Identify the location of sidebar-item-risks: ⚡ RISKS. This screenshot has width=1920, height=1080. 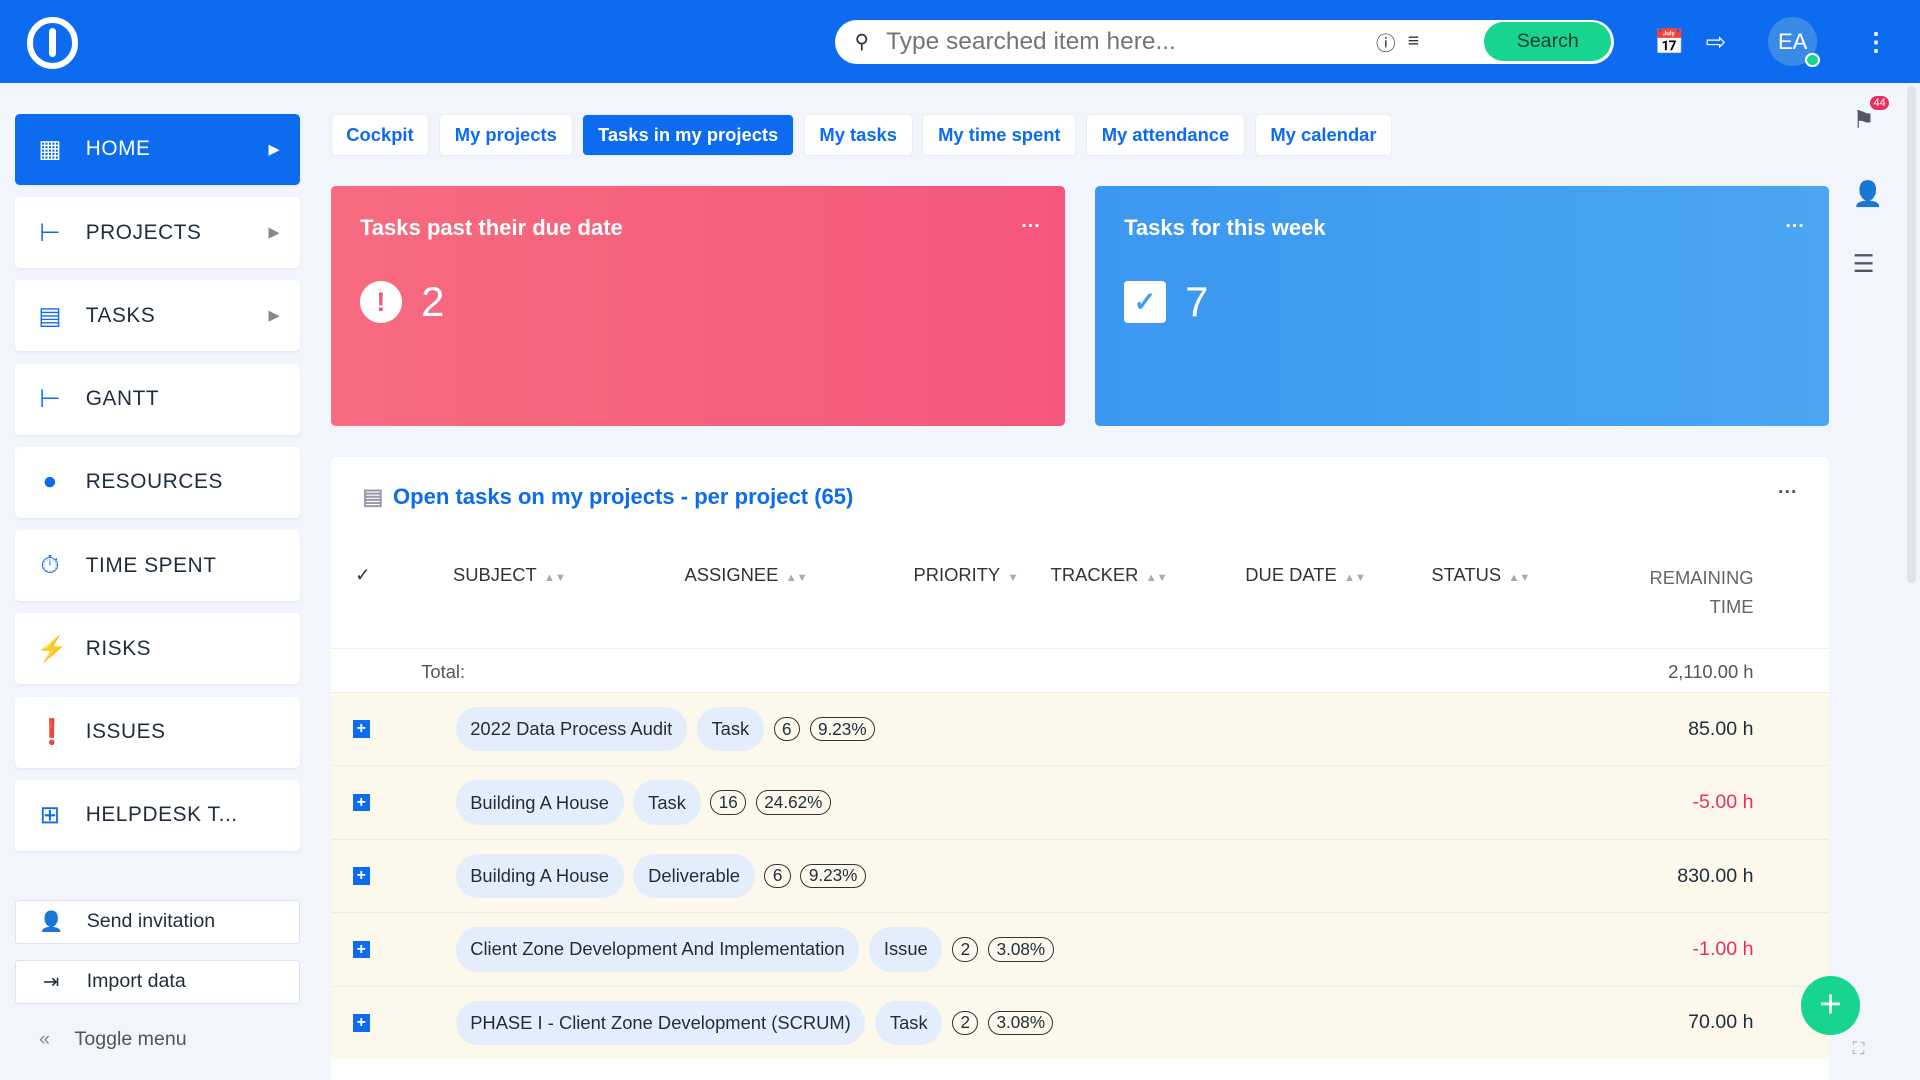
(157, 649).